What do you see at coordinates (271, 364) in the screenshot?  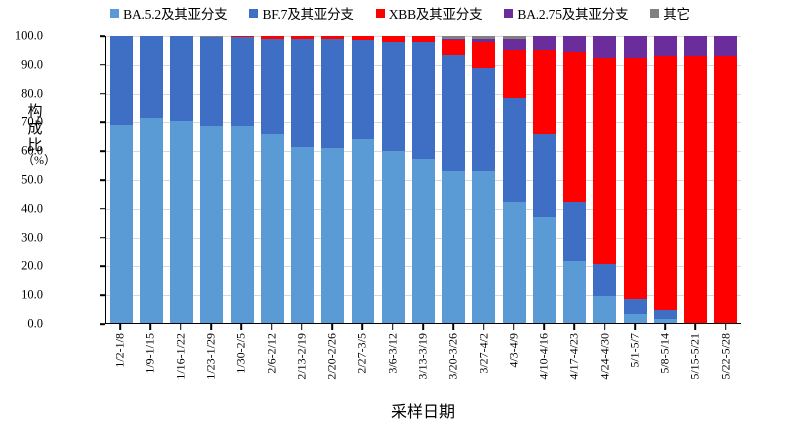 I see `x-label-cell: 2/6-2/12` at bounding box center [271, 364].